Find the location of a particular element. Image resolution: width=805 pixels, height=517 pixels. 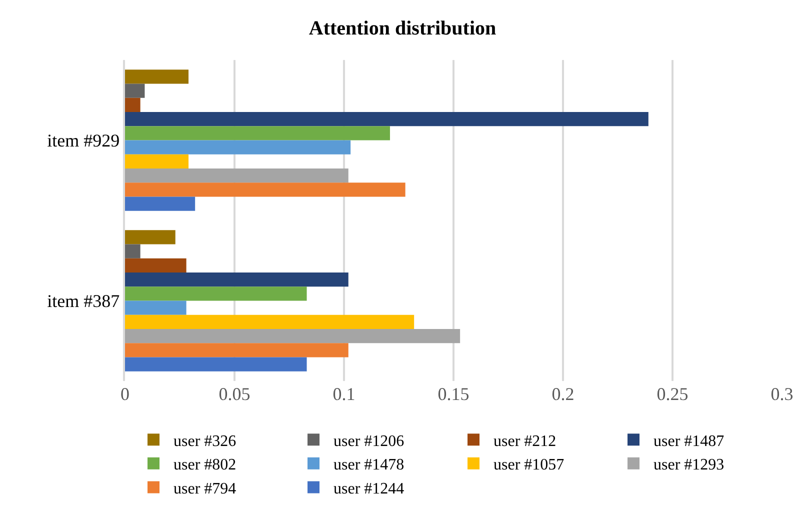

legend-label: user #1206 is located at coordinates (369, 441).